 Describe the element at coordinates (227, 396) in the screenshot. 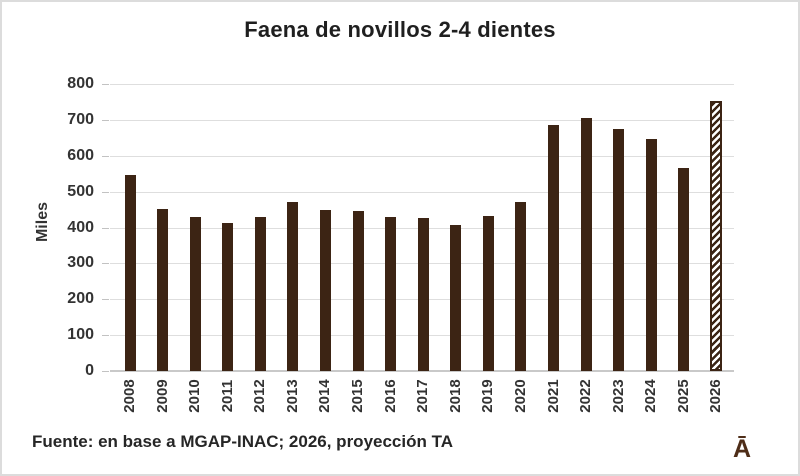

I see `x-tick-label-2011: 2011` at that location.